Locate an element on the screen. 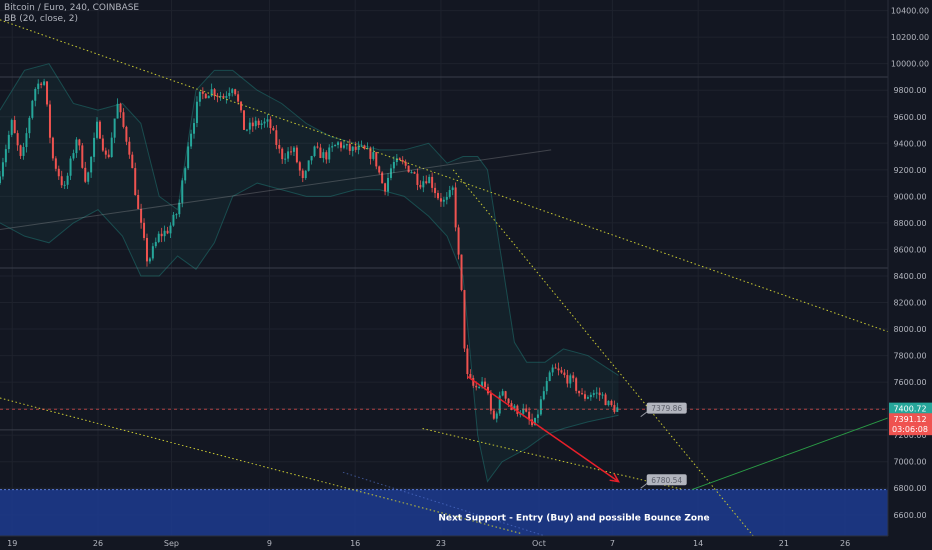  x-tick-label: 14 is located at coordinates (698, 543).